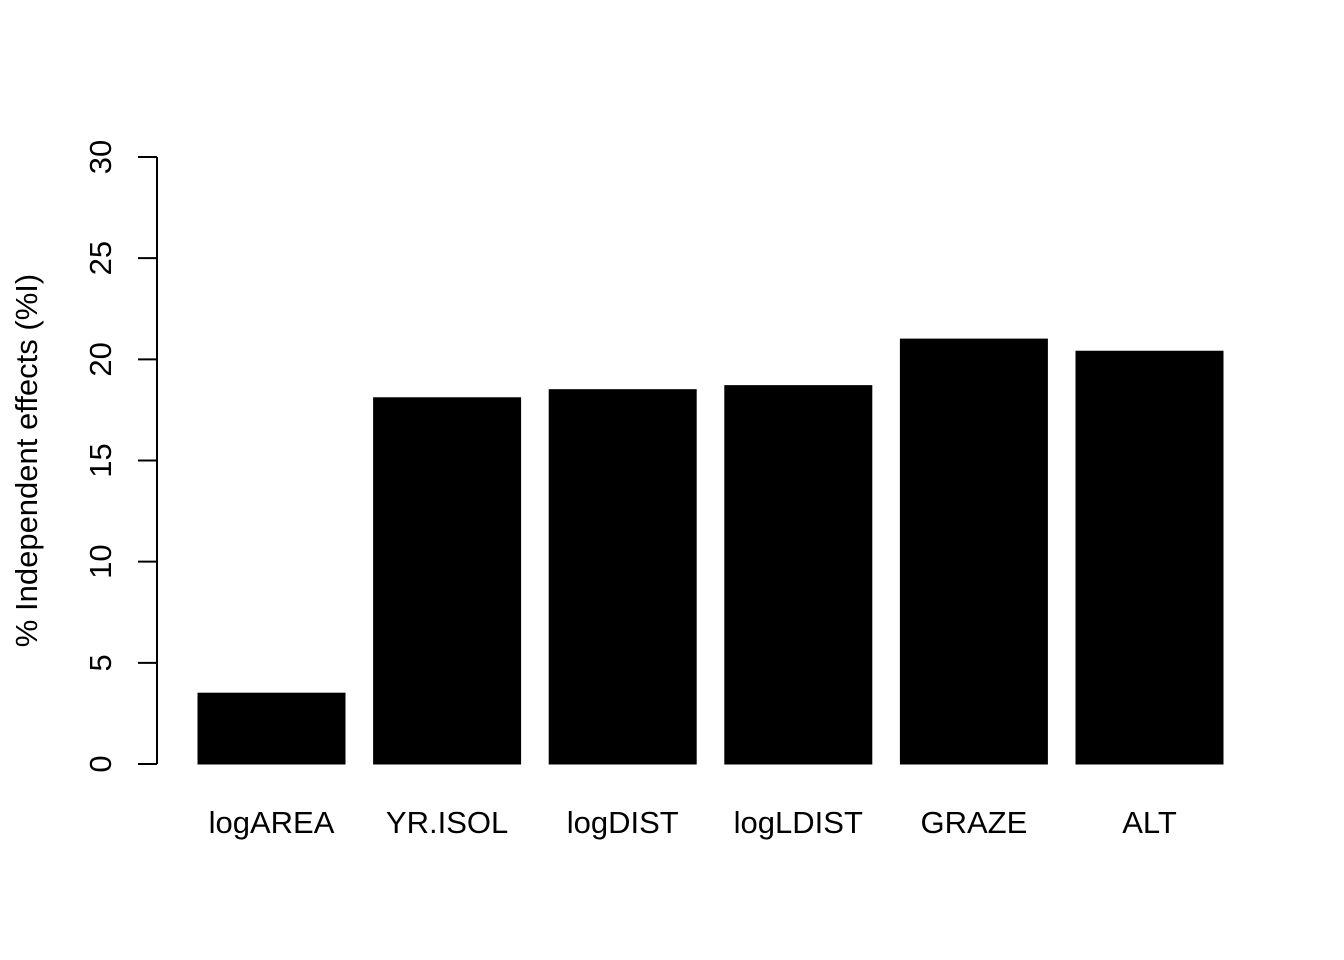 Image resolution: width=1344 pixels, height=960 pixels. What do you see at coordinates (100, 763) in the screenshot?
I see `y-tick-label-0: 0` at bounding box center [100, 763].